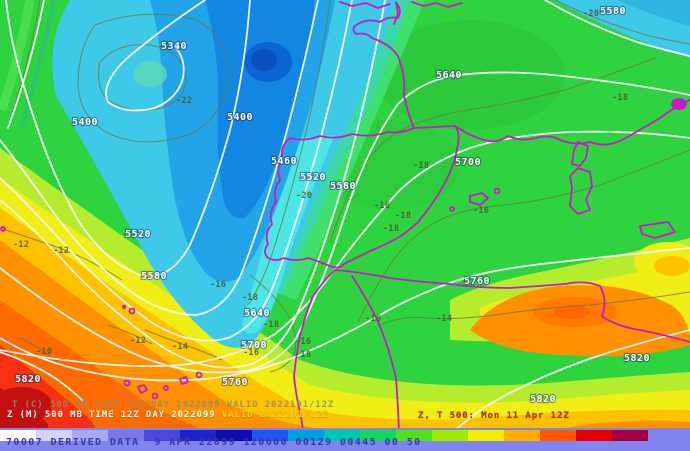  Describe the element at coordinates (314, 349) in the screenshot. I see `africa-west-coast` at that location.